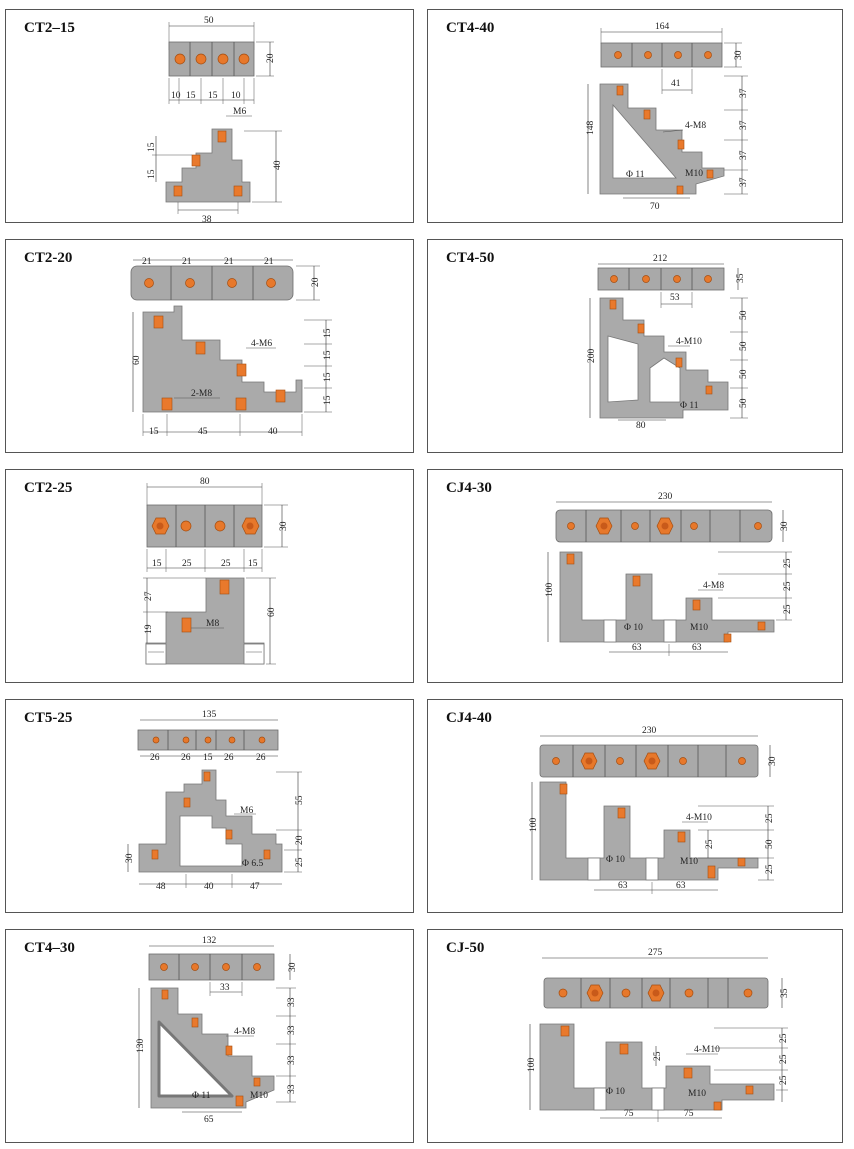 The height and width of the screenshot is (1149, 854). What do you see at coordinates (532, 1065) in the screenshot?
I see `dim-height: 100` at bounding box center [532, 1065].